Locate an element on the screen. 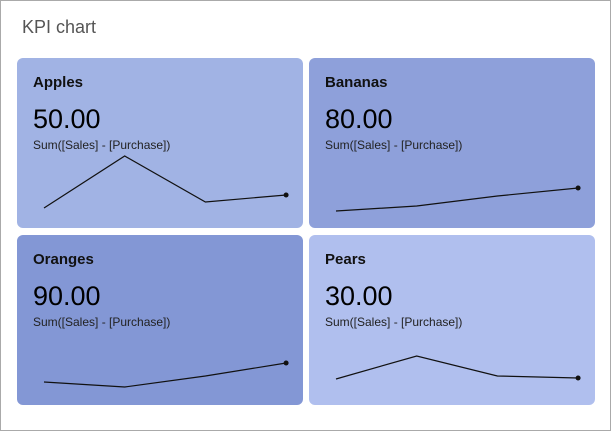 Image resolution: width=611 pixels, height=431 pixels. kpi-name: Apples is located at coordinates (58, 82).